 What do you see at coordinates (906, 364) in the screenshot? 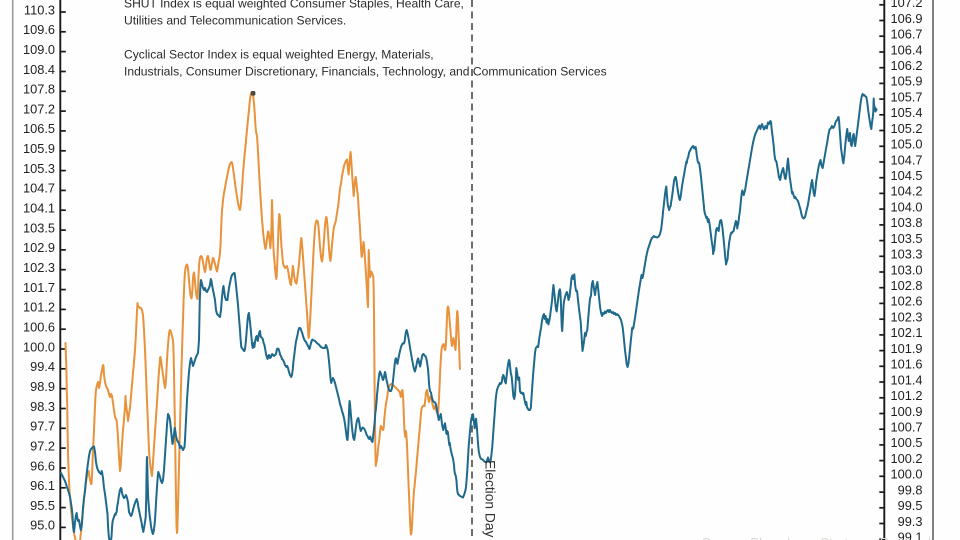
I see `svg-text: 101.6` at bounding box center [906, 364].